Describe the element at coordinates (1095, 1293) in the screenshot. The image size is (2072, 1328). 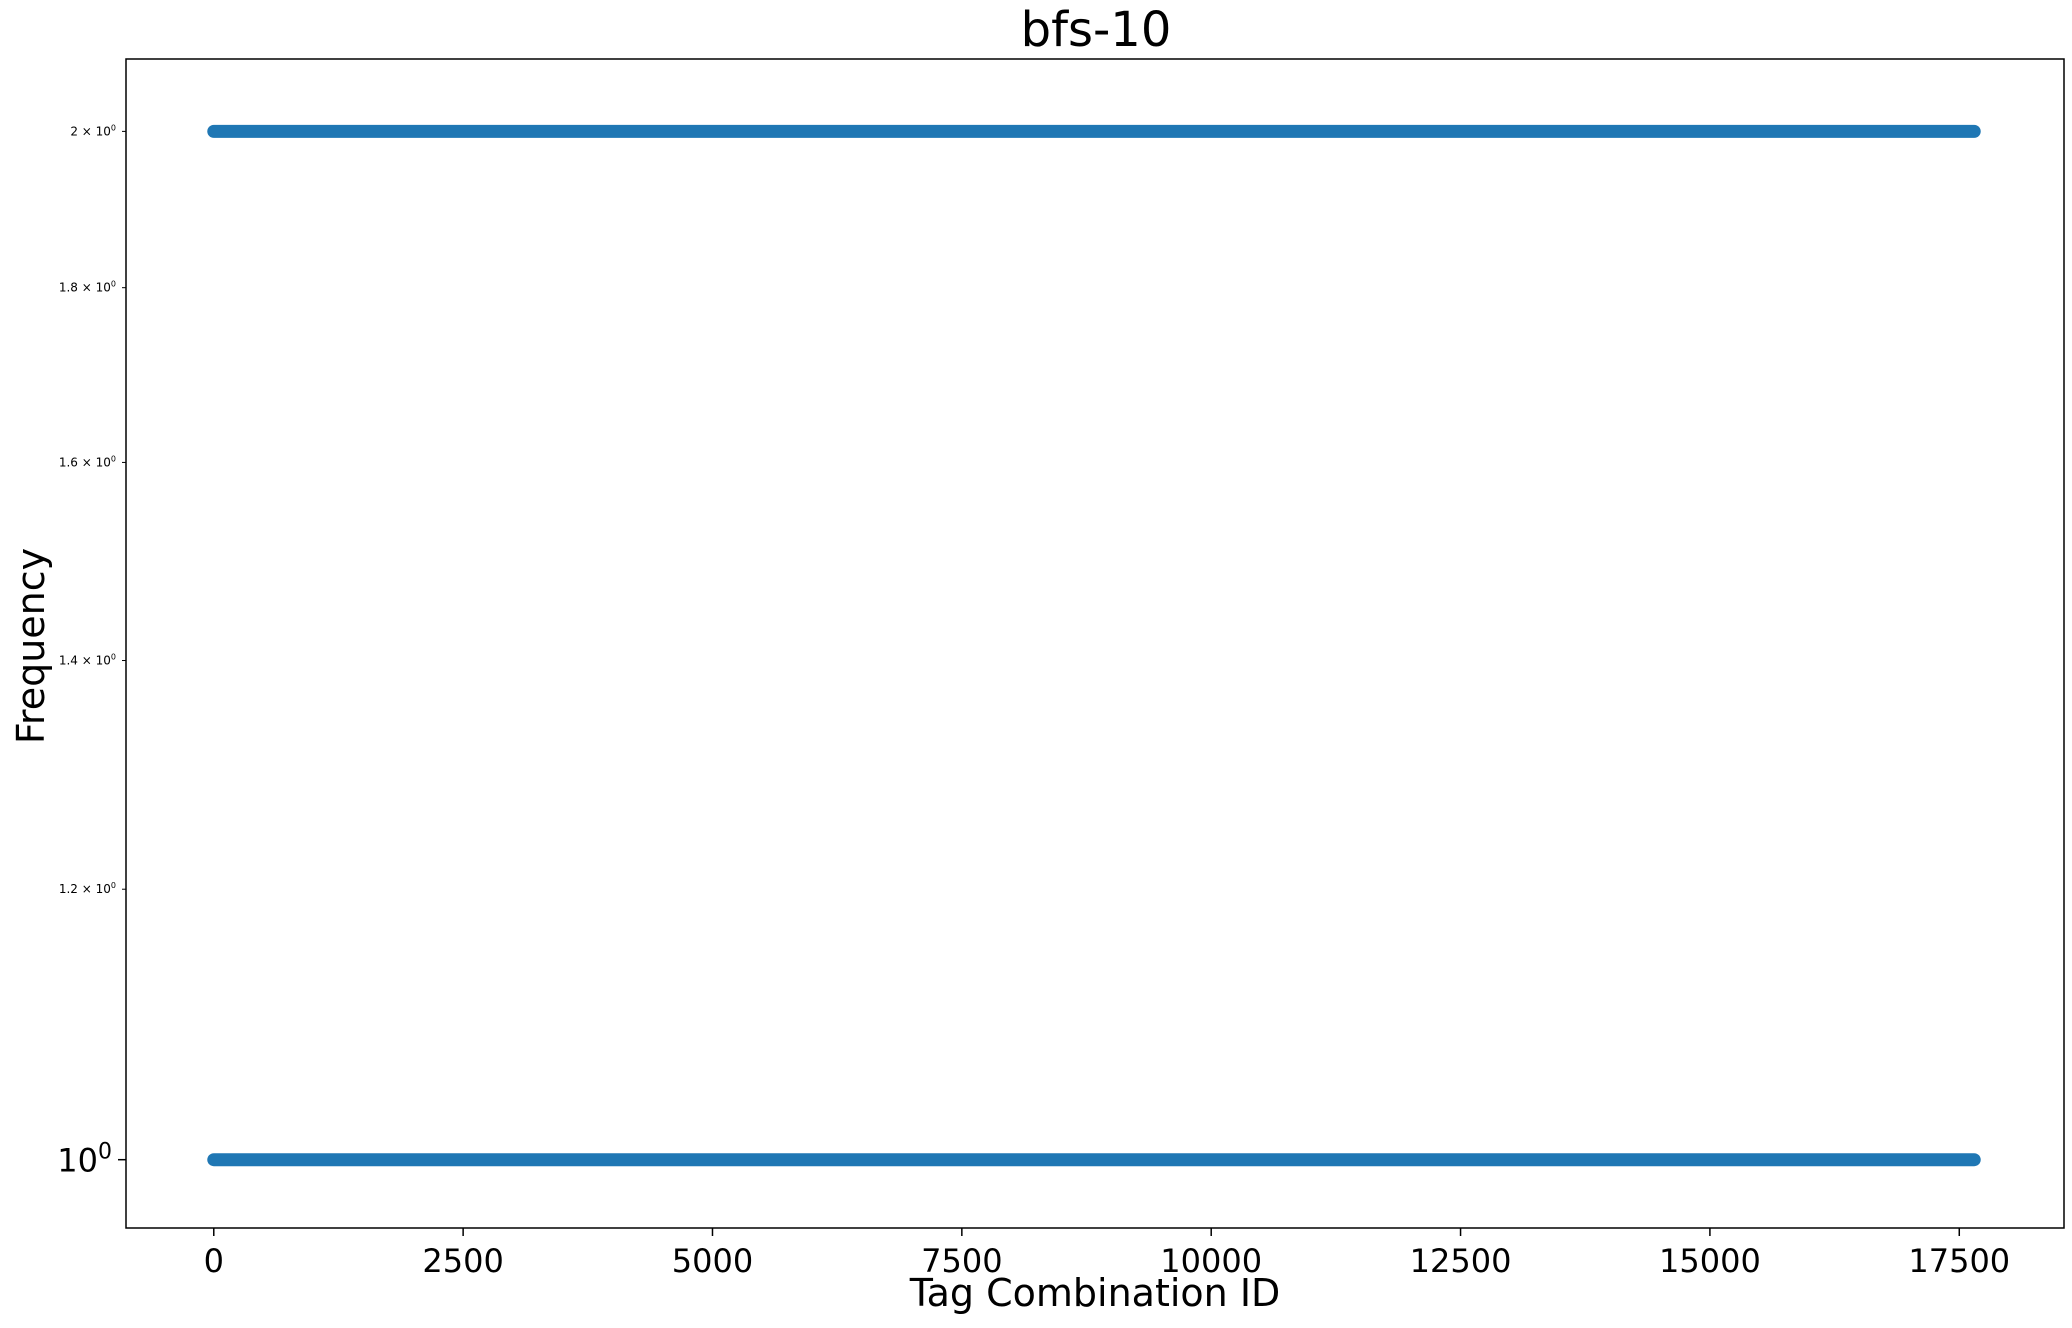
I see `x-axis-label: Tag Combination ID` at that location.